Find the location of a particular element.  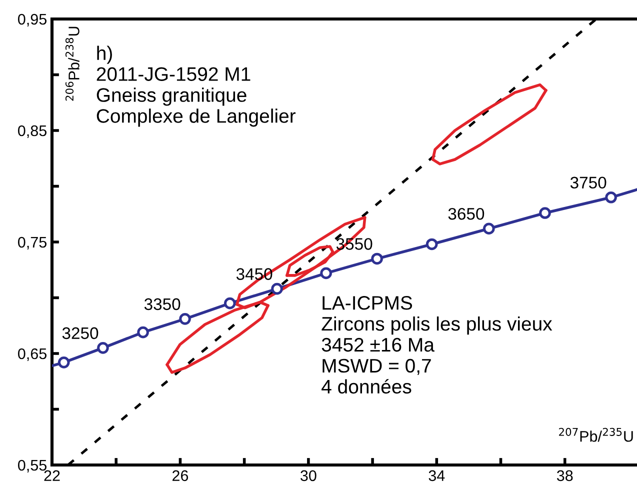

x-axis-title: $^{207}$Pb/$^{235}$U is located at coordinates (596, 435).